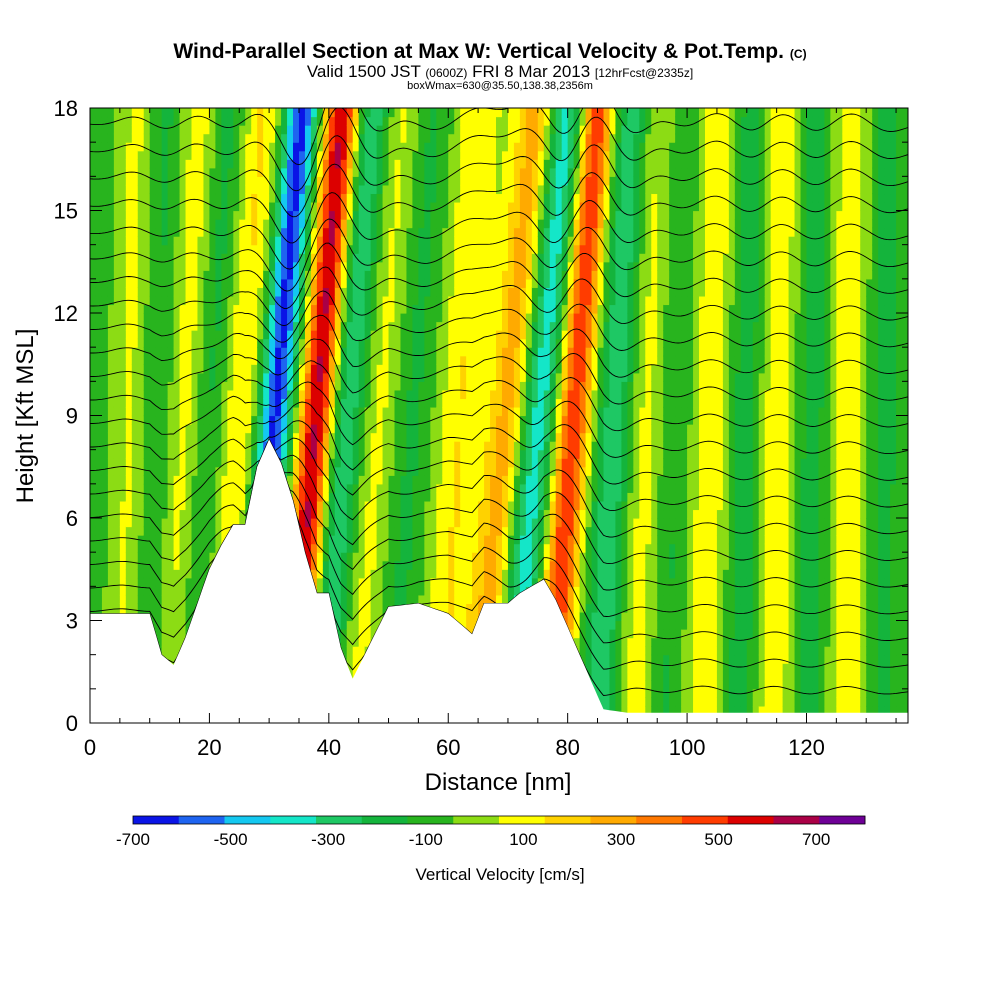 Image resolution: width=1000 pixels, height=1000 pixels. Describe the element at coordinates (531, 71) in the screenshot. I see `subtitle-date: FRI 8 Mar 2013` at that location.